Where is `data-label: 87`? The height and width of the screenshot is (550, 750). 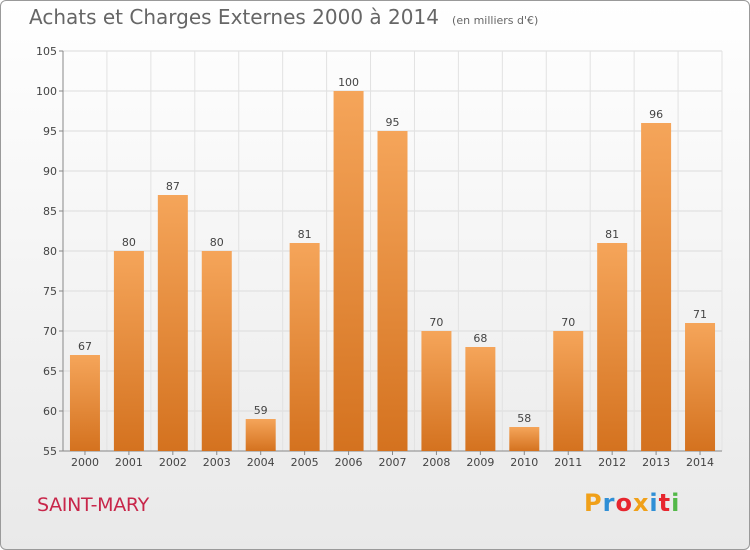 data-label: 87 is located at coordinates (173, 186).